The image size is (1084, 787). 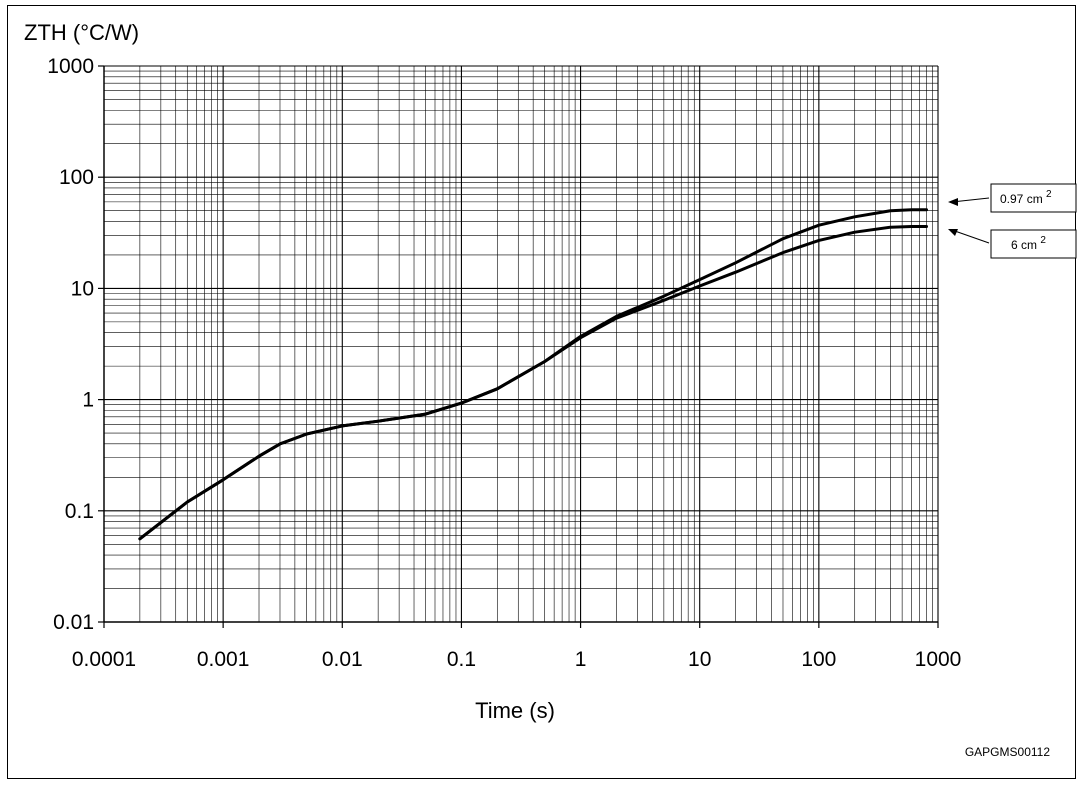 I want to click on callout-arrow-line-0-97cm2, so click(x=970, y=200).